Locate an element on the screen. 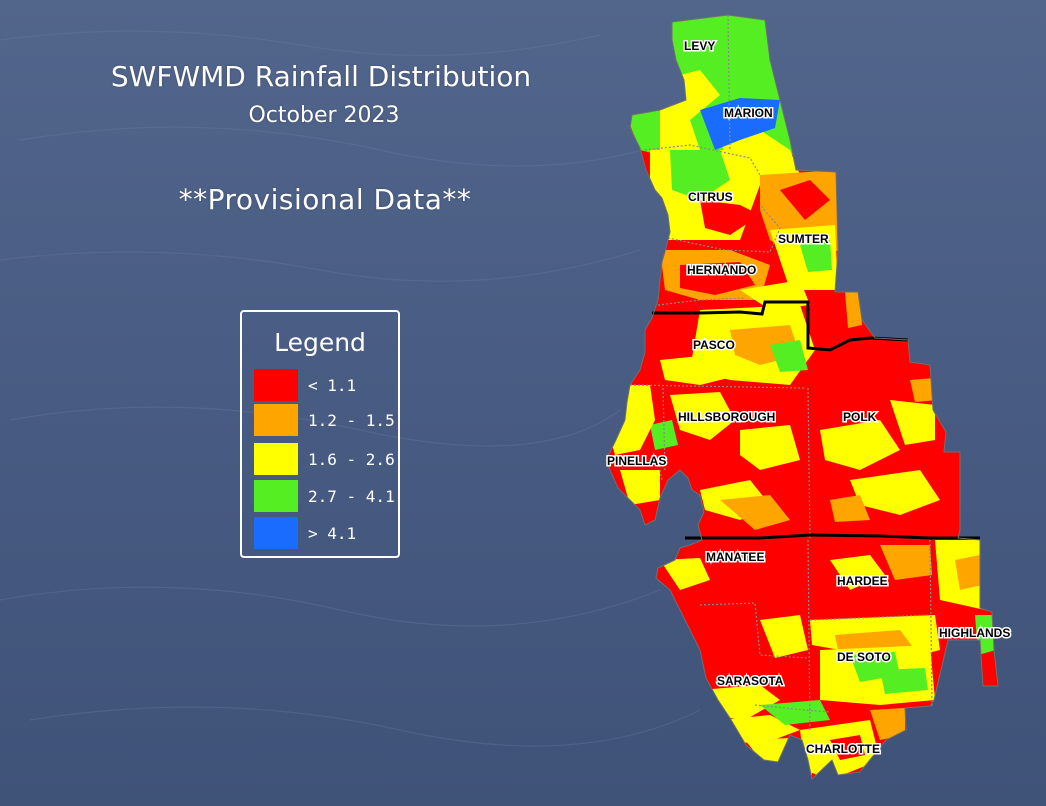  provisional-note: **Provisional Data** is located at coordinates (325, 199).